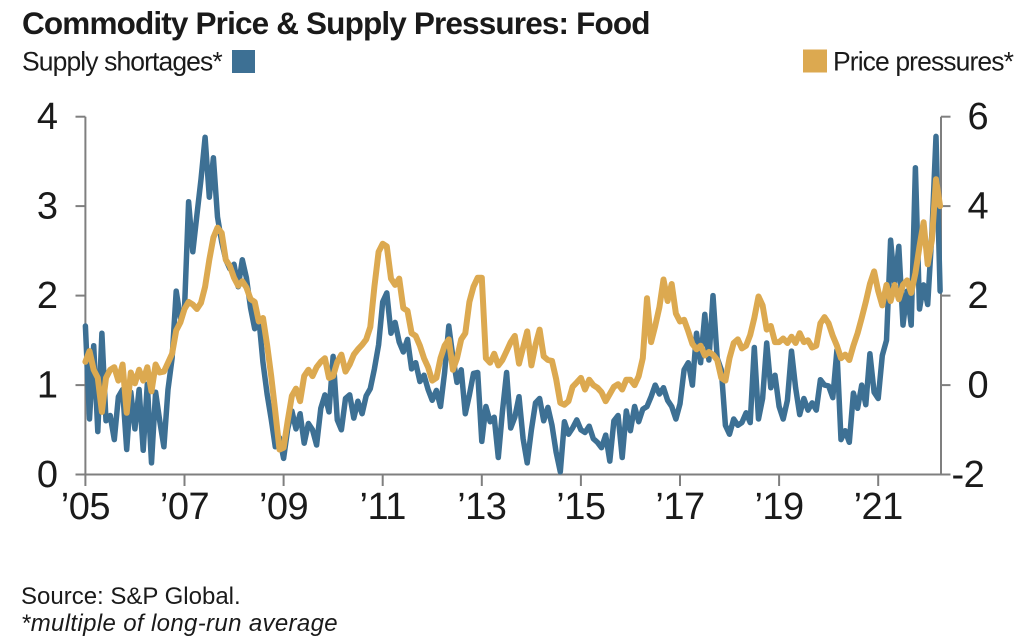 The image size is (1024, 640). What do you see at coordinates (47, 207) in the screenshot?
I see `svg-text: 3` at bounding box center [47, 207].